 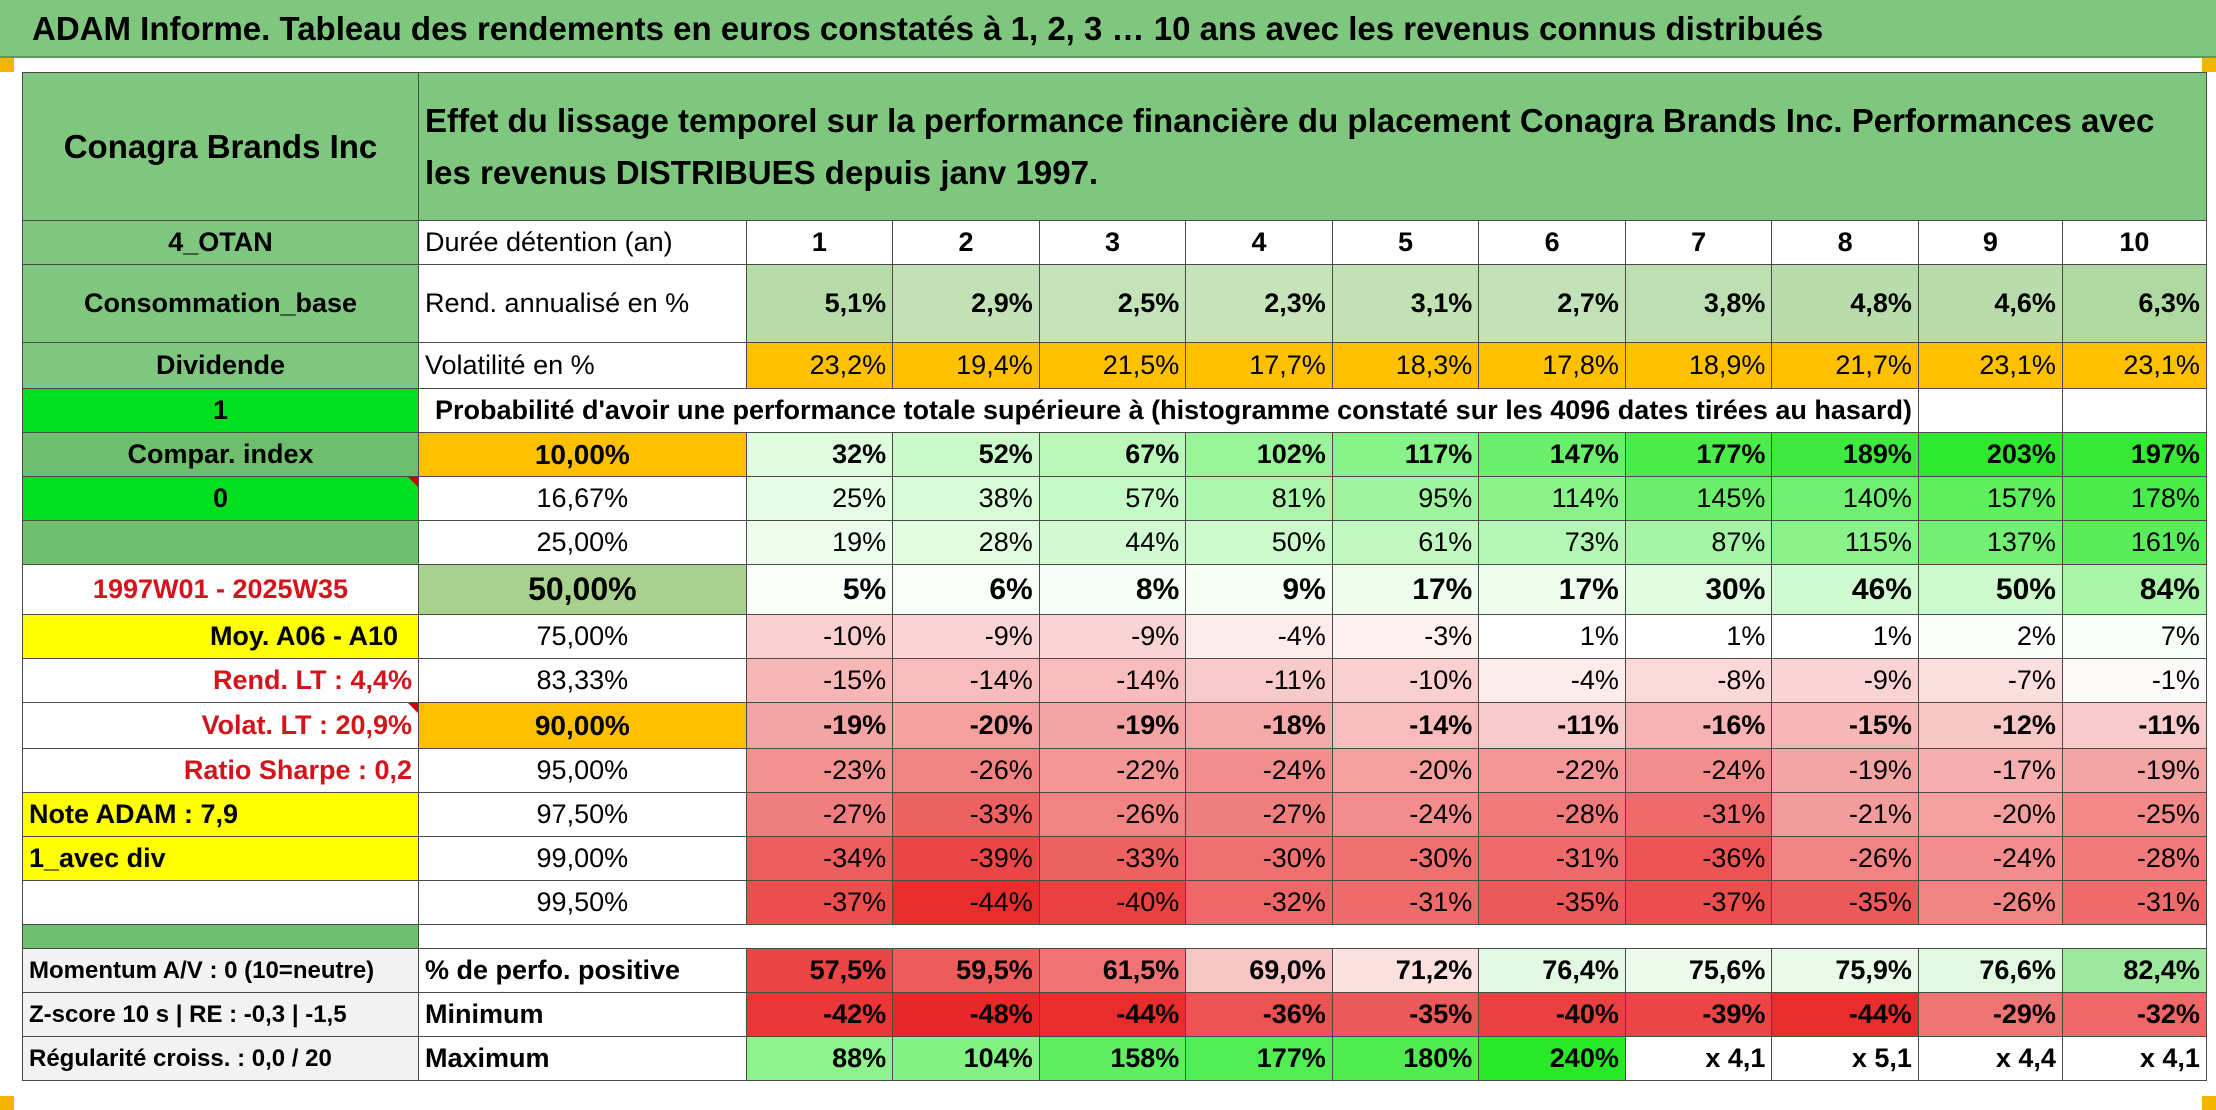 What do you see at coordinates (220, 636) in the screenshot?
I see `moy-label: Moy. A06 - A10` at bounding box center [220, 636].